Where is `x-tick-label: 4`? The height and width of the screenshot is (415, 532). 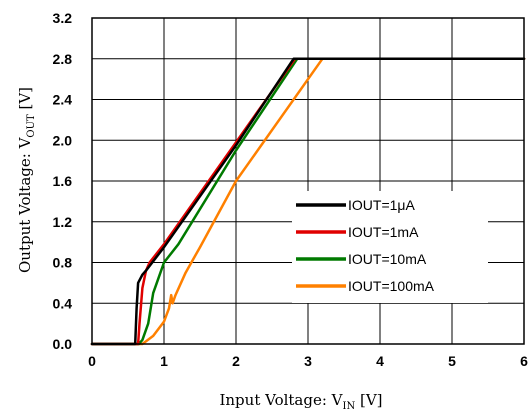 x-tick-label: 4 is located at coordinates (380, 361).